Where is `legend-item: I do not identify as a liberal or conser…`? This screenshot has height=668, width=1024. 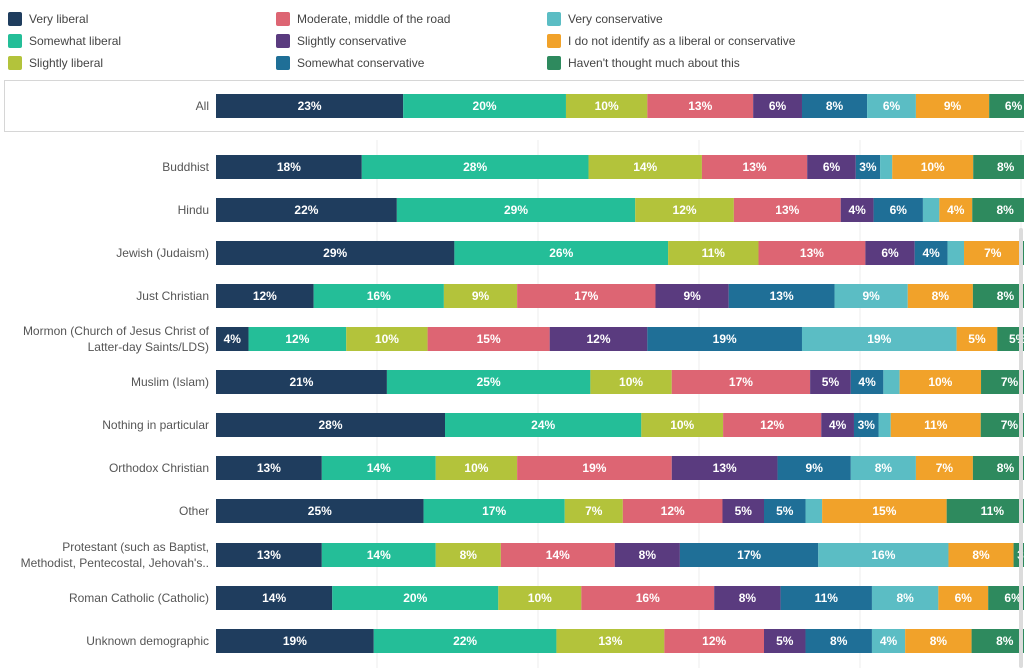
legend-item: I do not identify as a liberal or conser… is located at coordinates (671, 41).